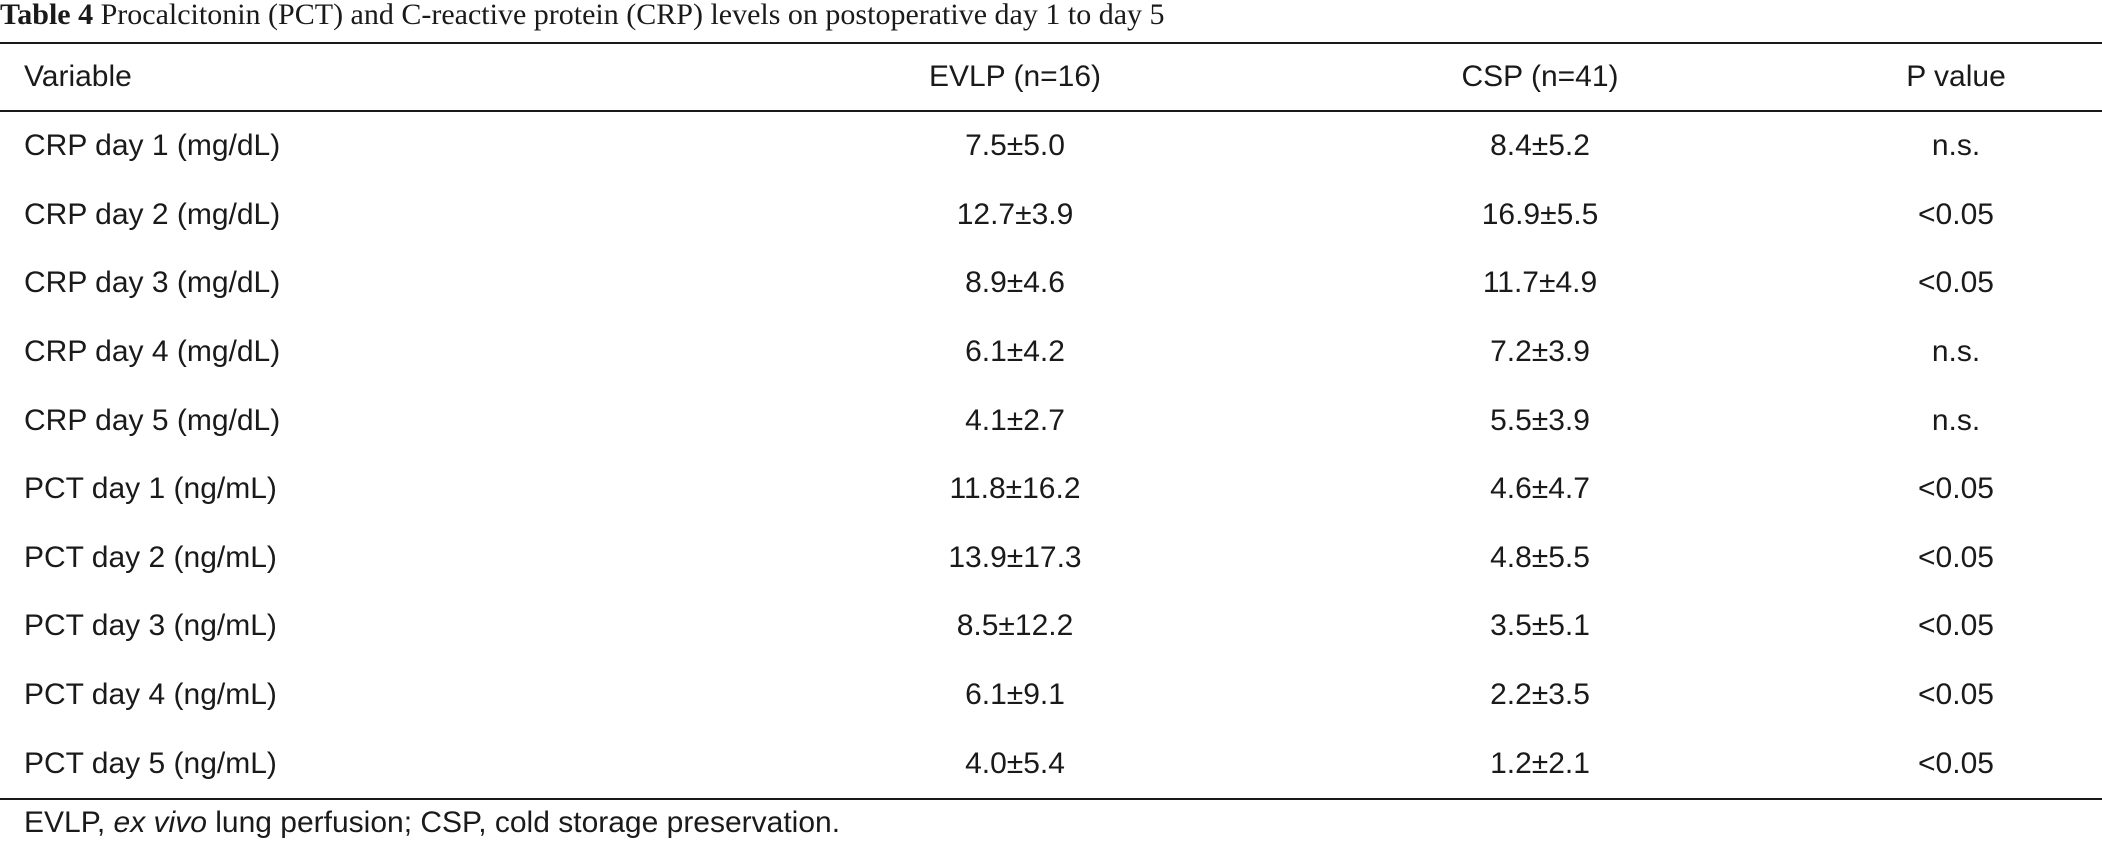  What do you see at coordinates (1015, 763) in the screenshot?
I see `cell-evlp: 4.0±5.4` at bounding box center [1015, 763].